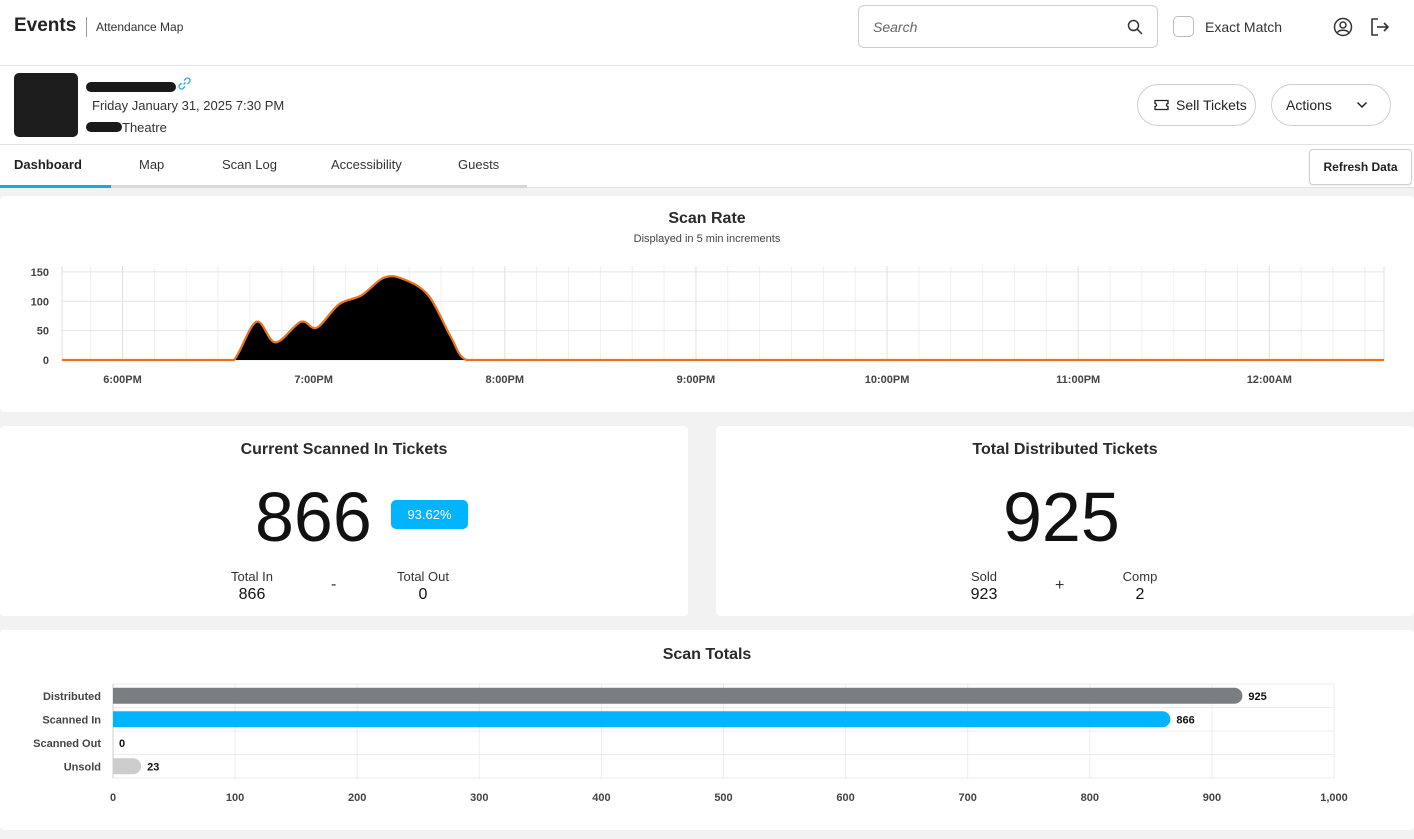 The height and width of the screenshot is (839, 1414). Describe the element at coordinates (235, 798) in the screenshot. I see `x-tick-label: 100` at that location.